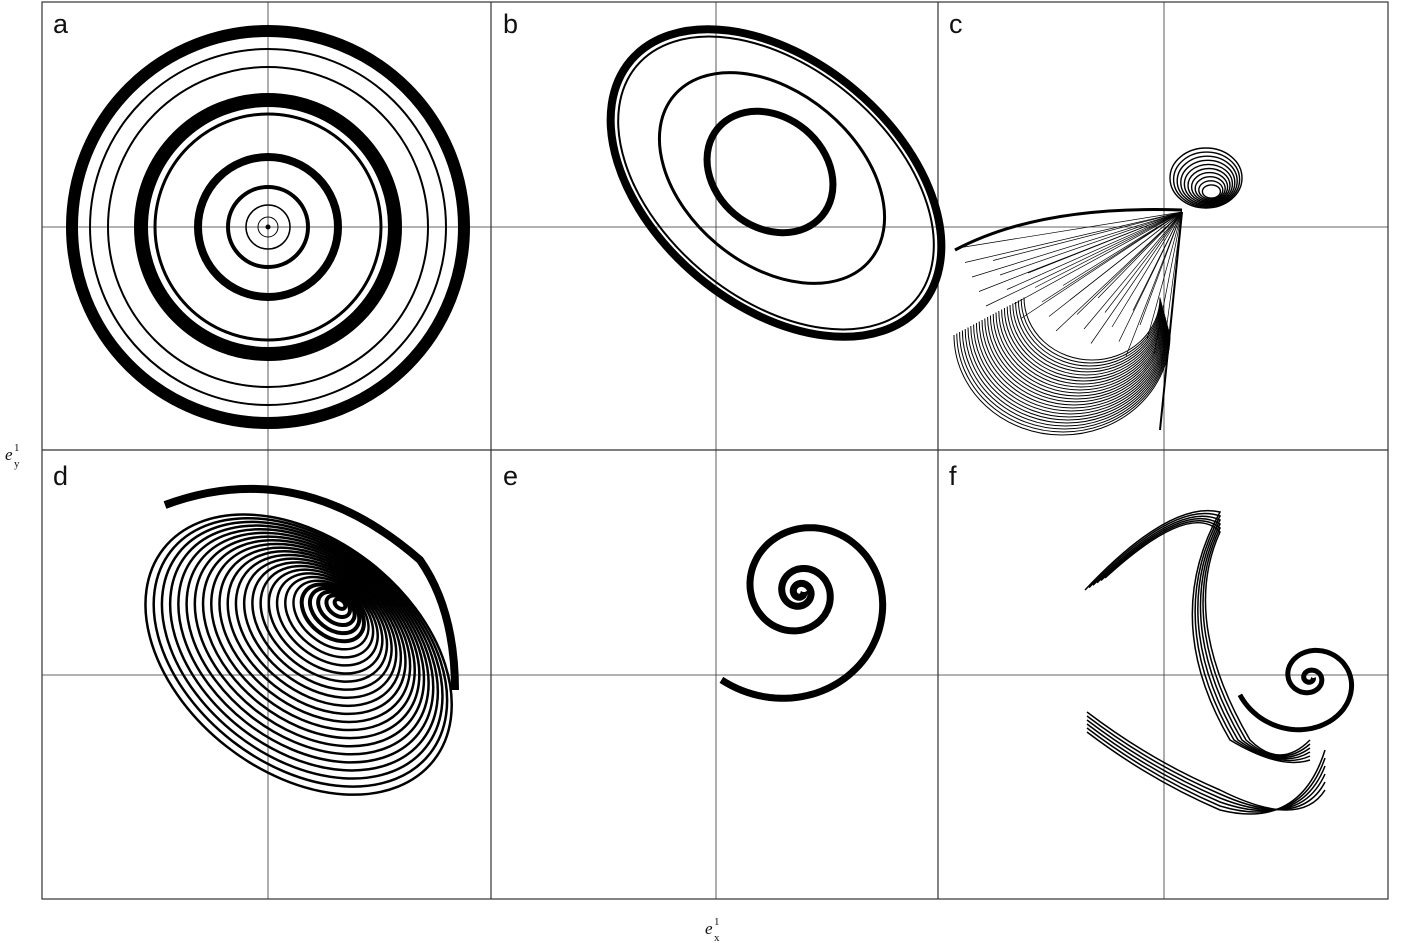 The height and width of the screenshot is (943, 1408). Describe the element at coordinates (953, 476) in the screenshot. I see `panel-label: f` at that location.